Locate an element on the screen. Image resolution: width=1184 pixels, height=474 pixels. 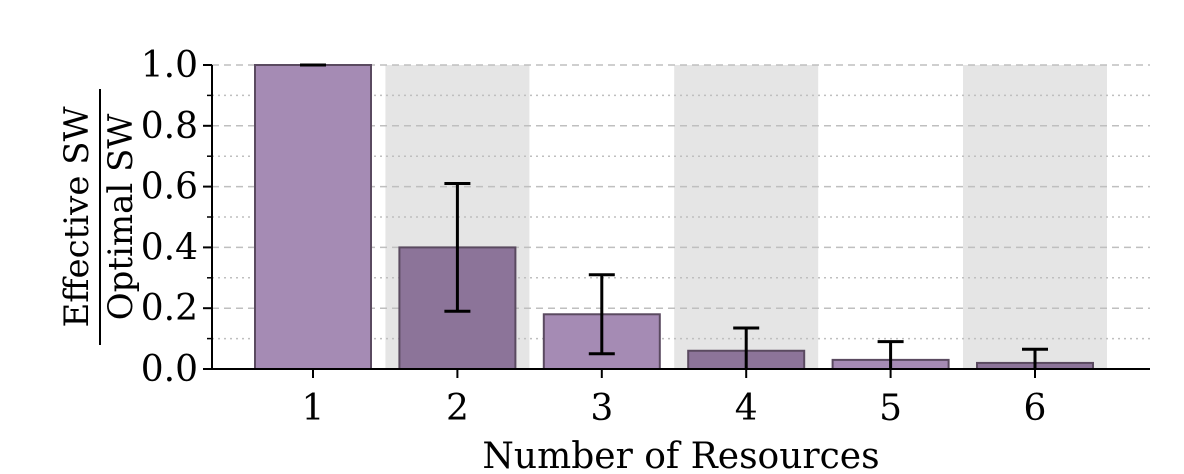
x-tick-label: 4 is located at coordinates (746, 408).